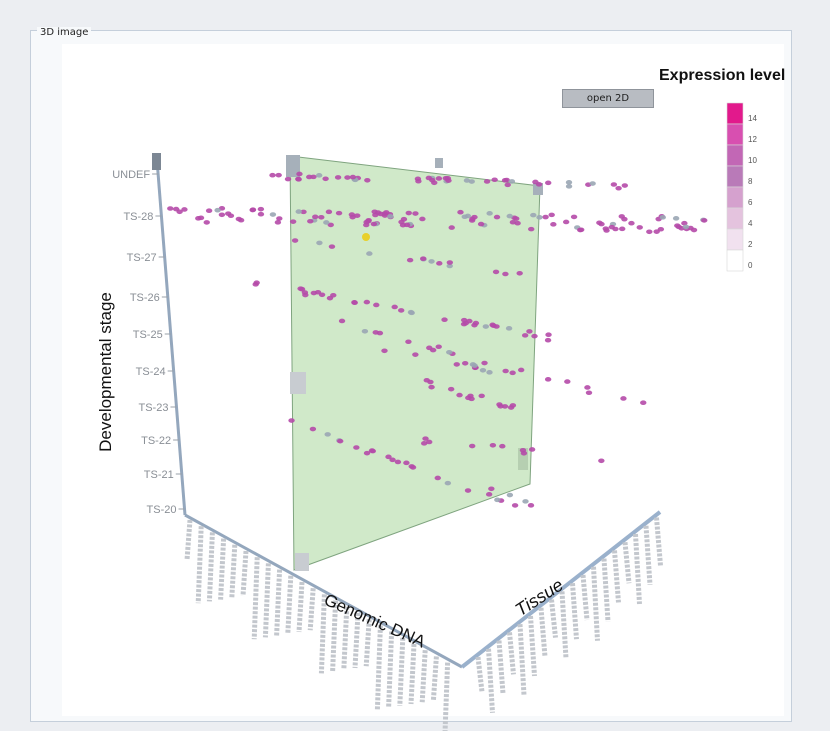  What do you see at coordinates (293, 166) in the screenshot?
I see `plane-handle-top-left` at bounding box center [293, 166].